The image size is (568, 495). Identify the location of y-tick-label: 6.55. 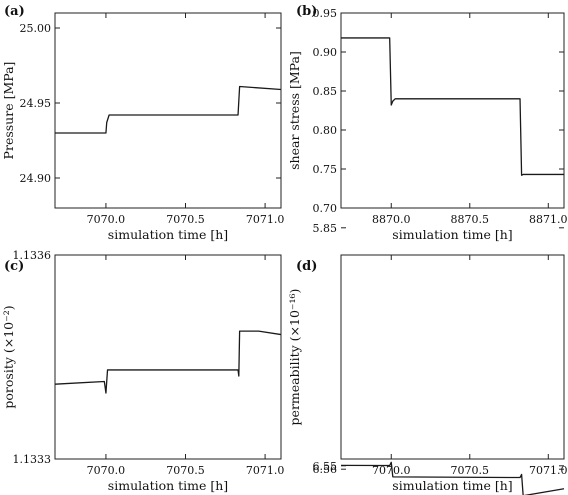
(325, 466).